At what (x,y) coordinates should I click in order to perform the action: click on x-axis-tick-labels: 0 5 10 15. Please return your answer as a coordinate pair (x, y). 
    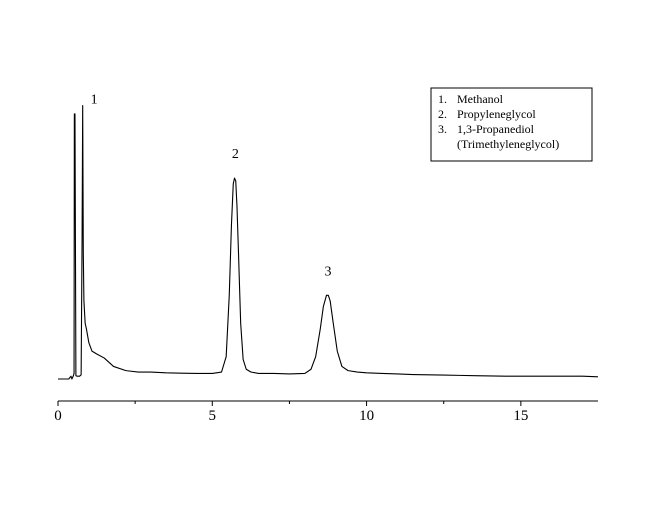
    Looking at the image, I should click on (291, 416).